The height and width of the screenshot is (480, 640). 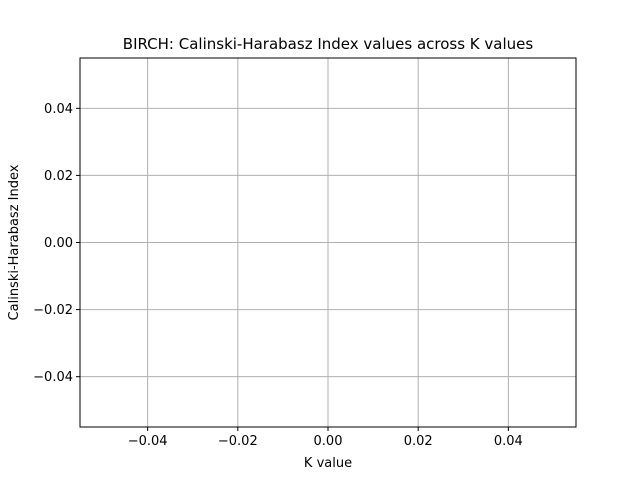 I want to click on y-tick-label: −0.04, so click(x=53, y=377).